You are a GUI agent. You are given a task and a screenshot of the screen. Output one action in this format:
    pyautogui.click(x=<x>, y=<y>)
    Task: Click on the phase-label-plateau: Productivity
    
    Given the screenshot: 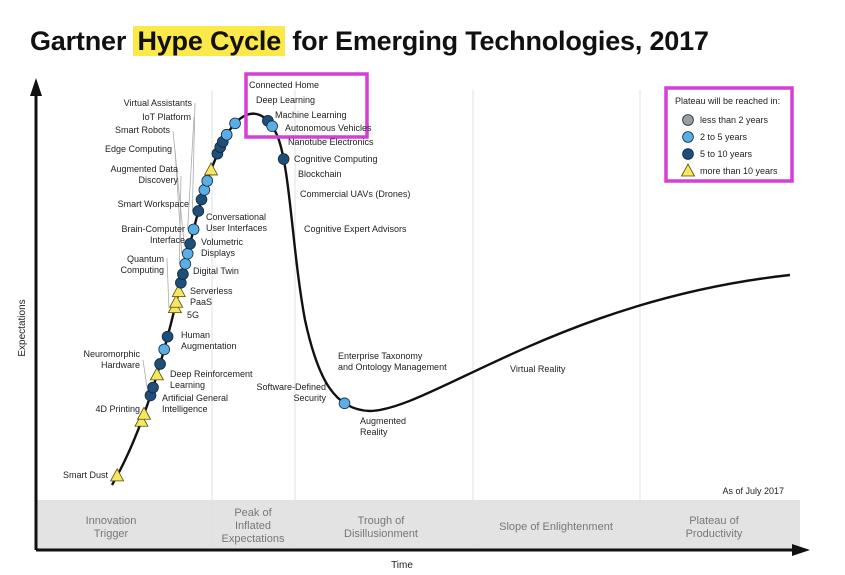 What is the action you would take?
    pyautogui.click(x=714, y=534)
    